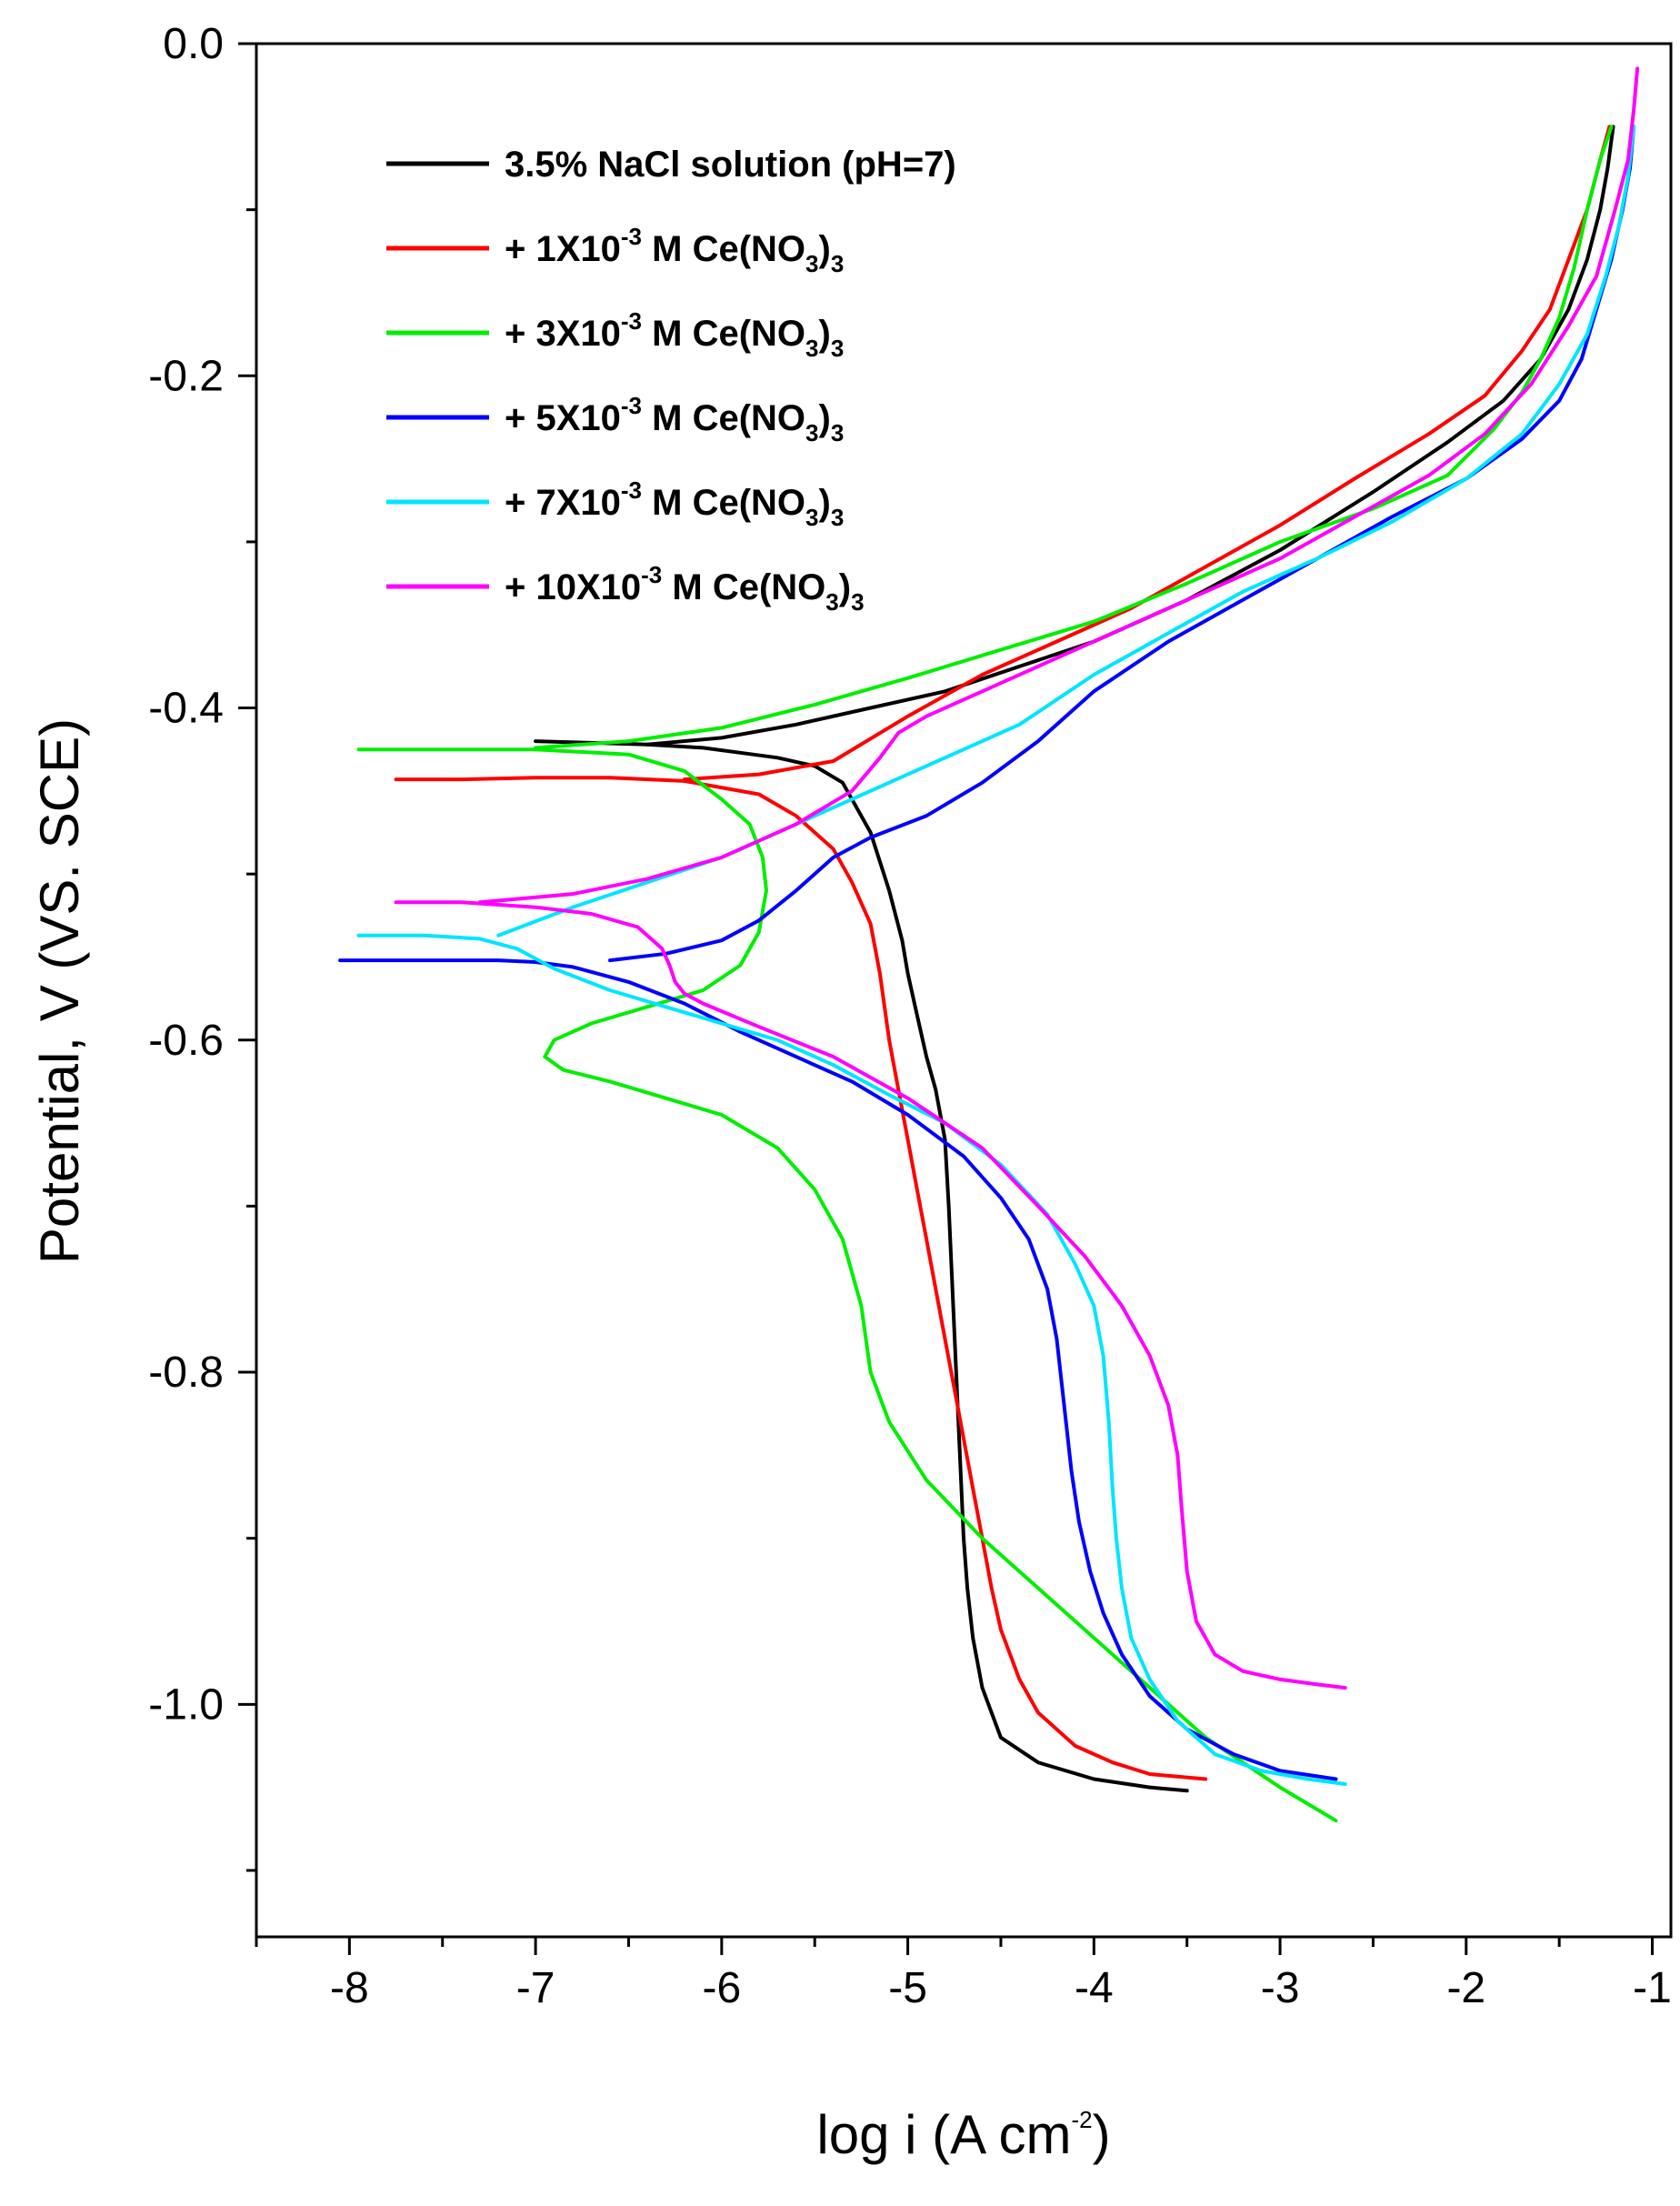  Describe the element at coordinates (1466, 1988) in the screenshot. I see `x-tick-label: -2` at that location.